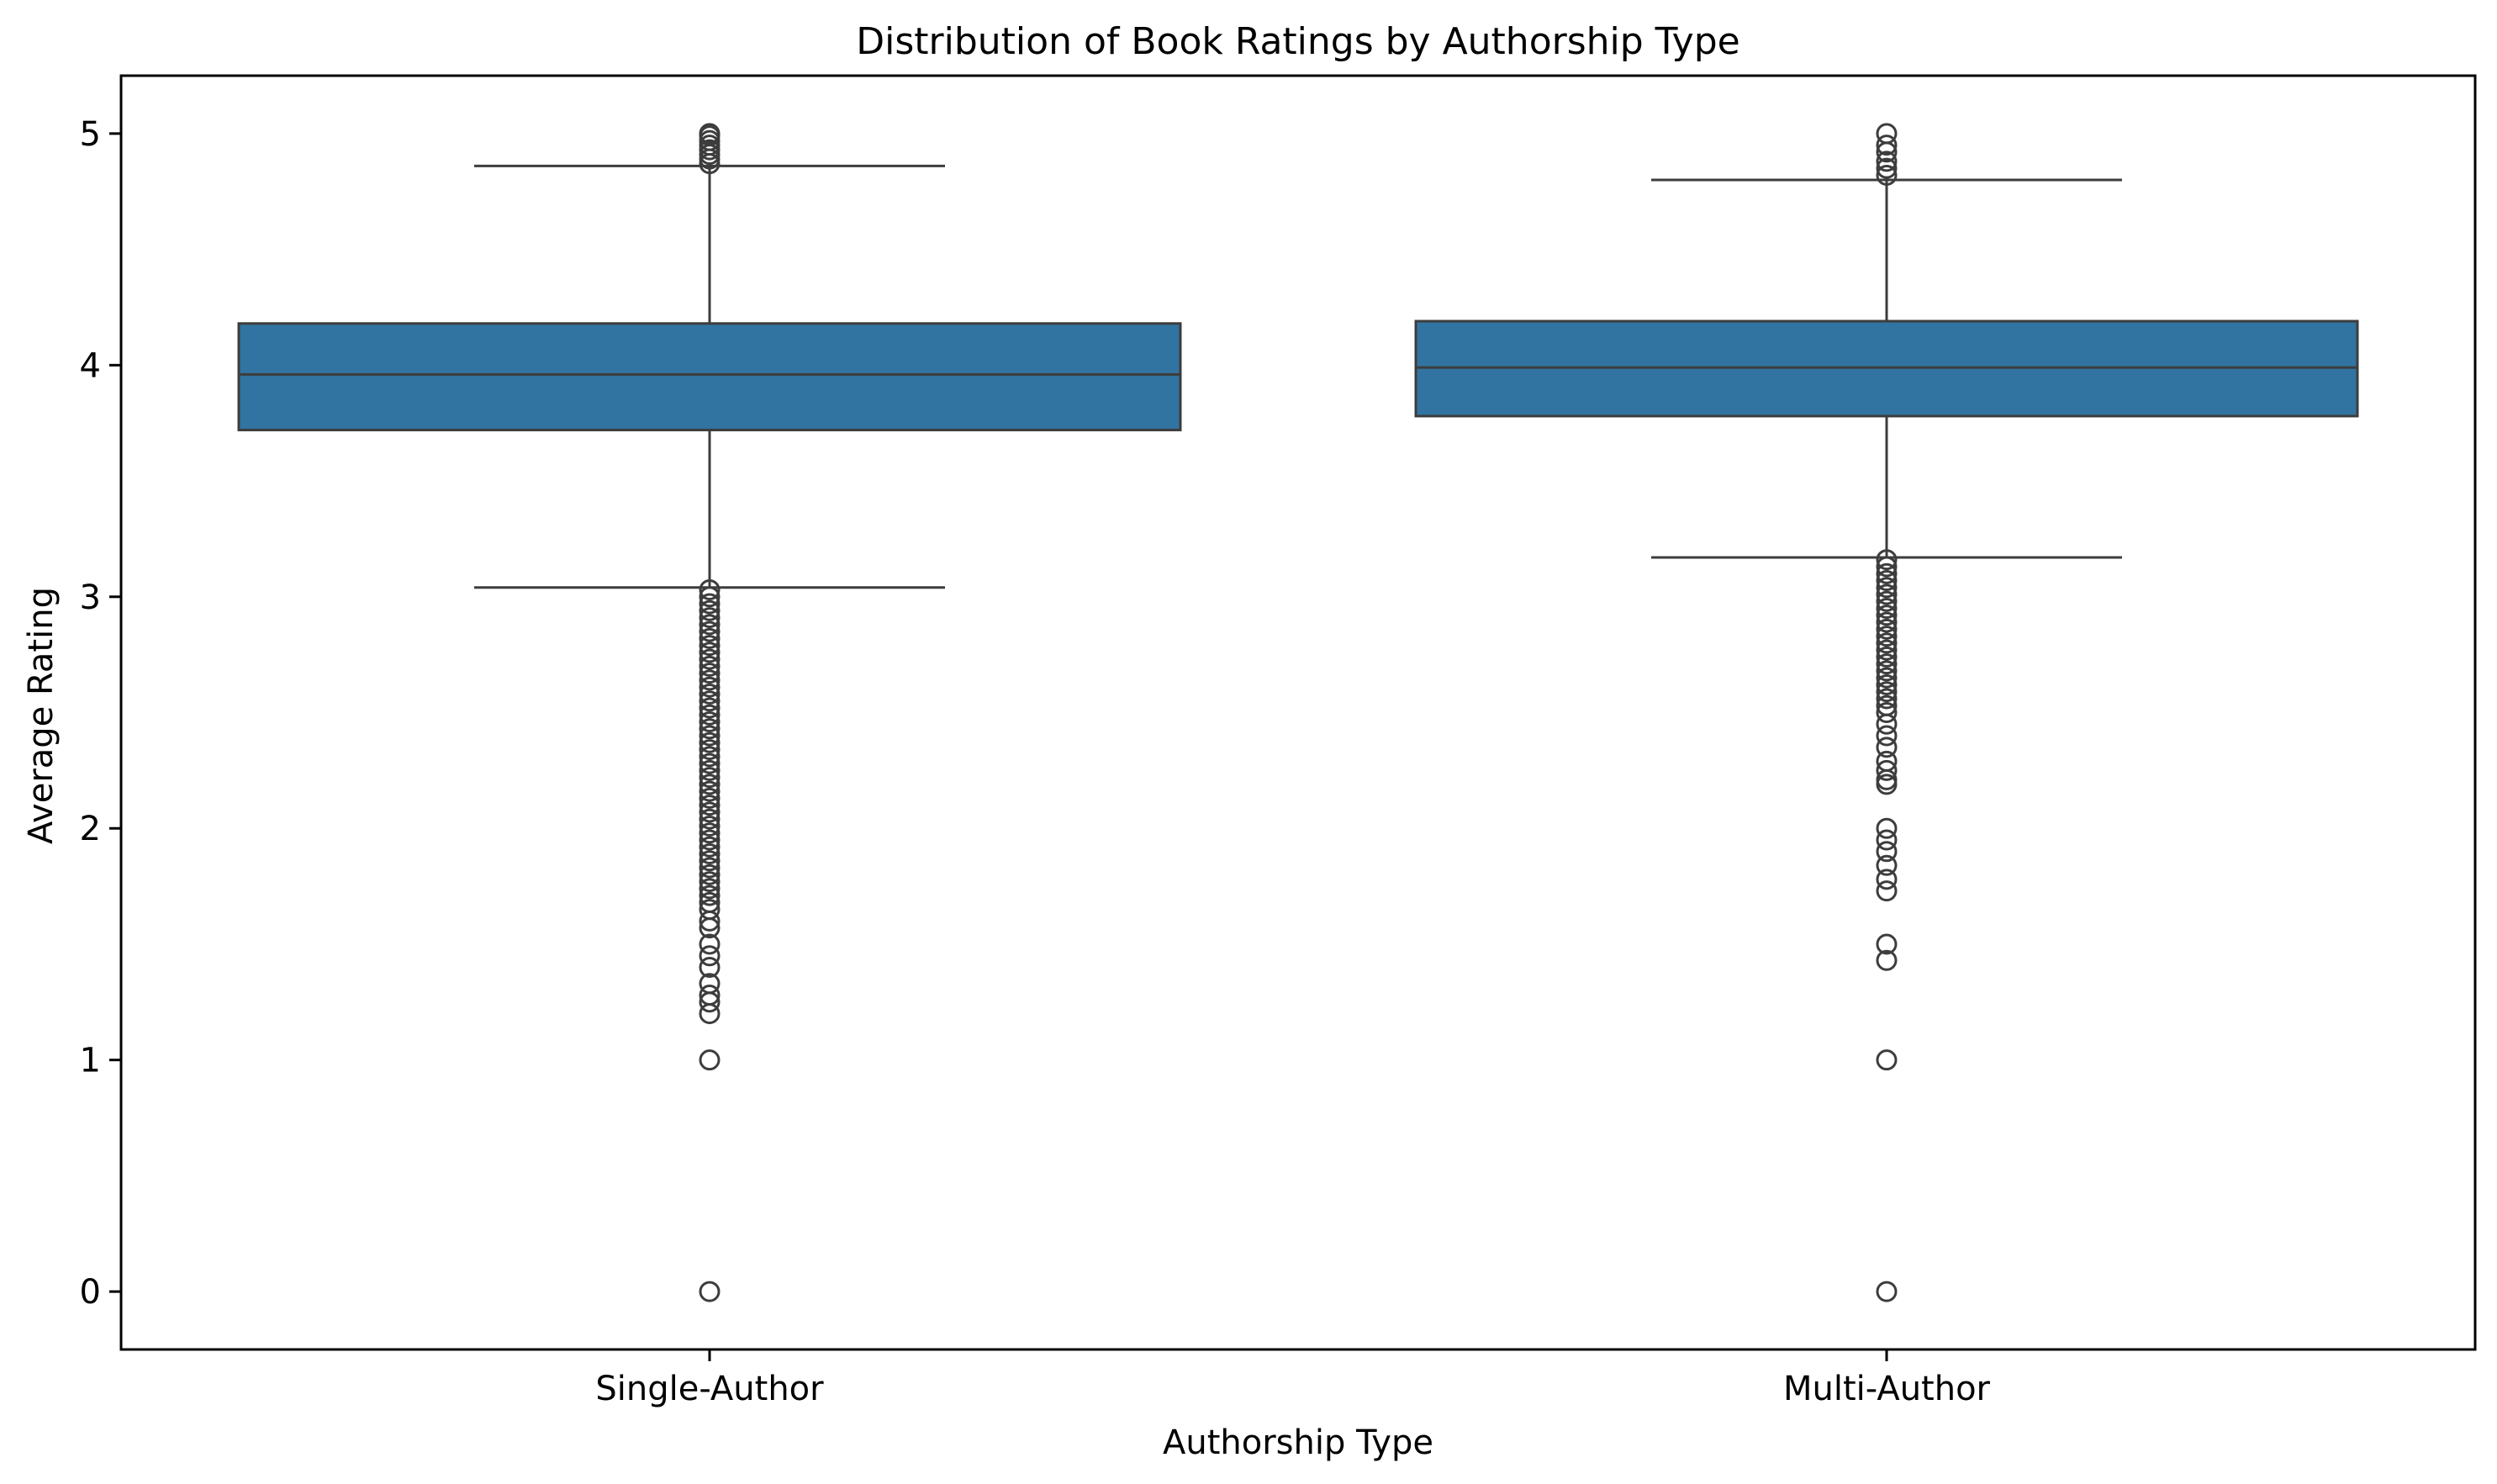 The height and width of the screenshot is (1484, 2497). I want to click on y-tick-label: 5, so click(90, 134).